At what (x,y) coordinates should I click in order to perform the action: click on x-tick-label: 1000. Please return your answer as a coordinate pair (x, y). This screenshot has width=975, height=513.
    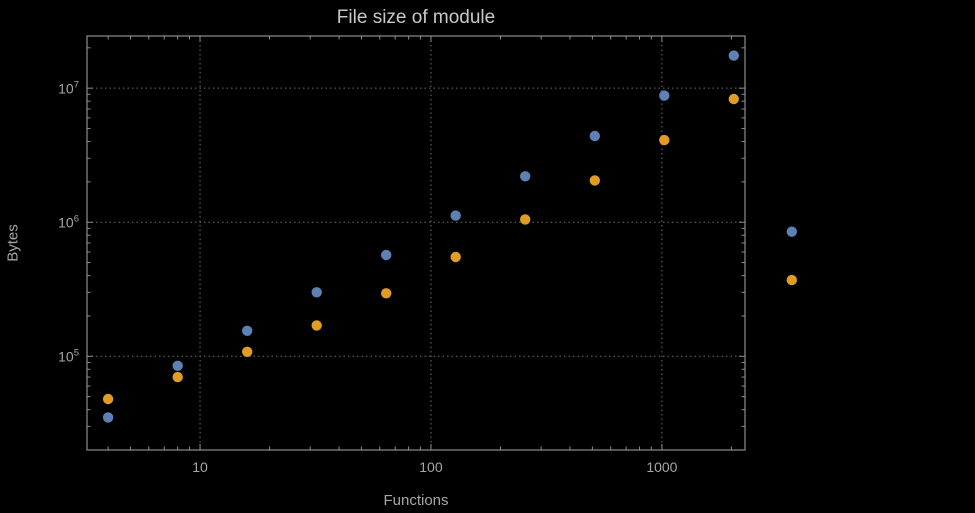
    Looking at the image, I should click on (662, 467).